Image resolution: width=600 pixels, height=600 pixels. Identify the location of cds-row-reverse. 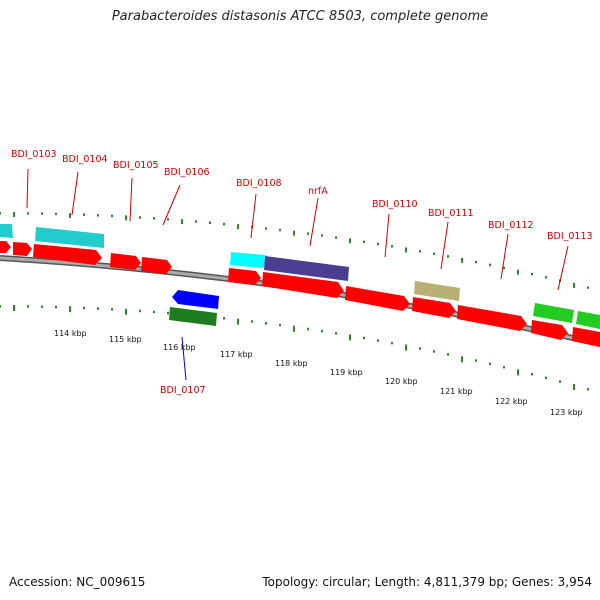
(194, 308).